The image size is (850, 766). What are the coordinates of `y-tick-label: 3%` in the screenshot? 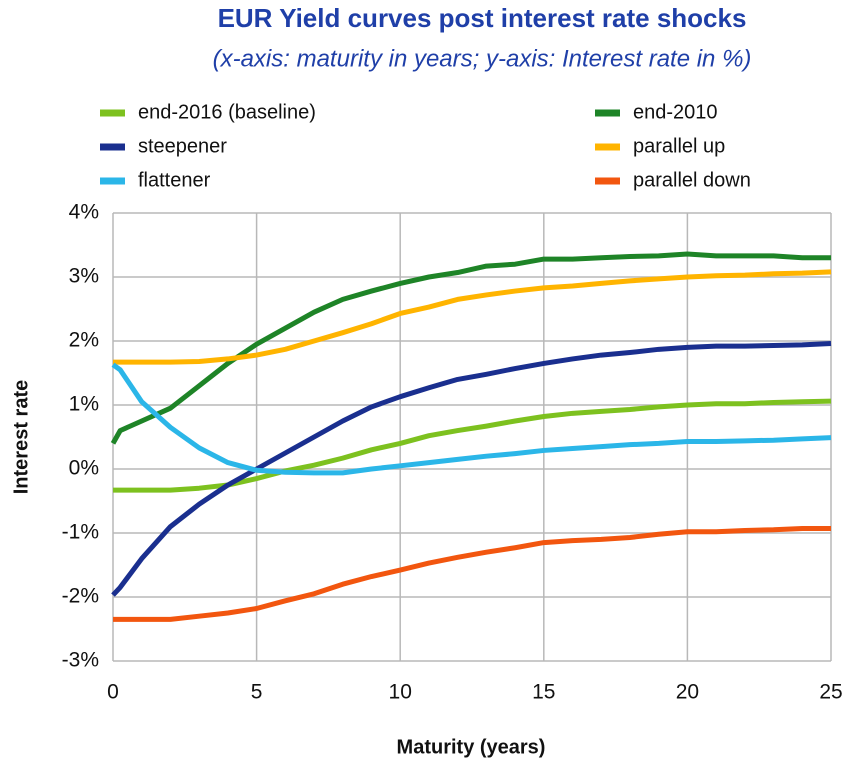 It's located at (84, 276).